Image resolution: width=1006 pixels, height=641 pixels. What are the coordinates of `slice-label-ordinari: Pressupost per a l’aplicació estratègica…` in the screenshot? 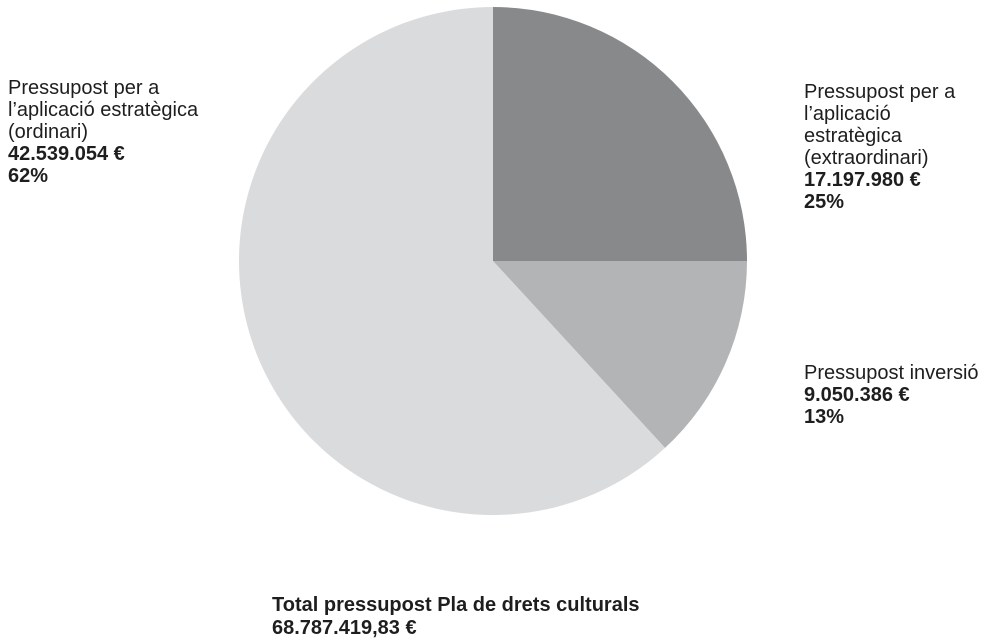 It's located at (125, 132).